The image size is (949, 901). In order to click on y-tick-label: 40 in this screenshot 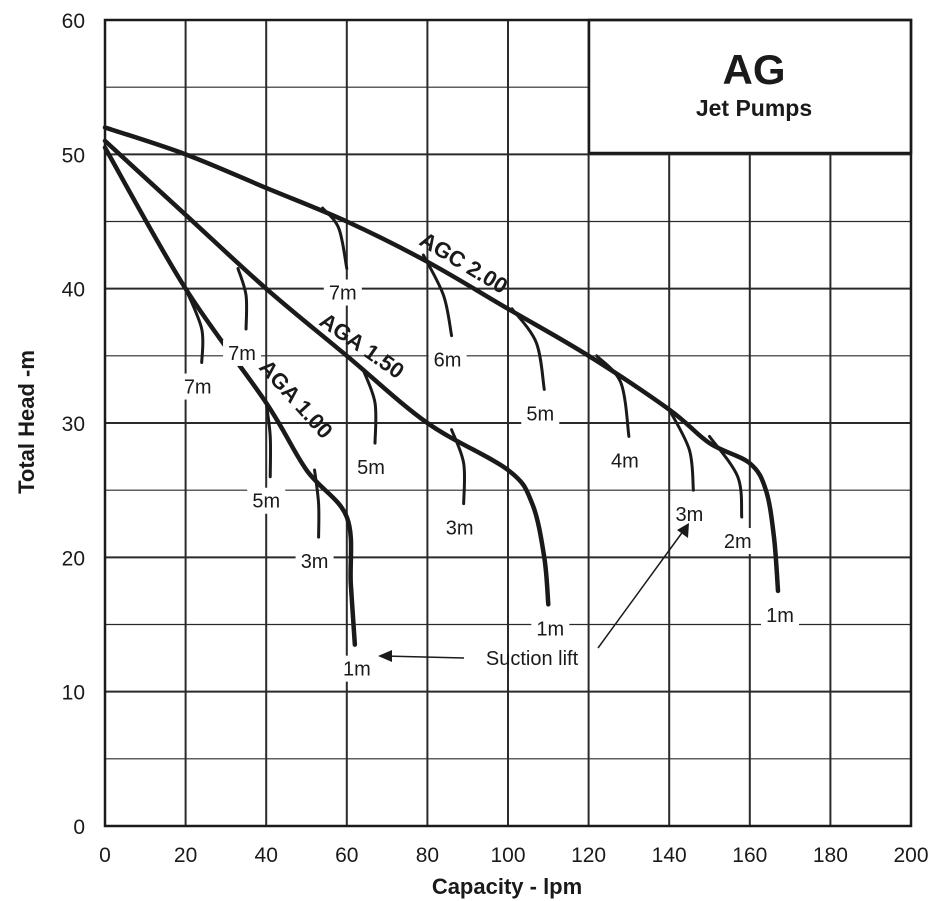, I will do `click(73, 290)`.